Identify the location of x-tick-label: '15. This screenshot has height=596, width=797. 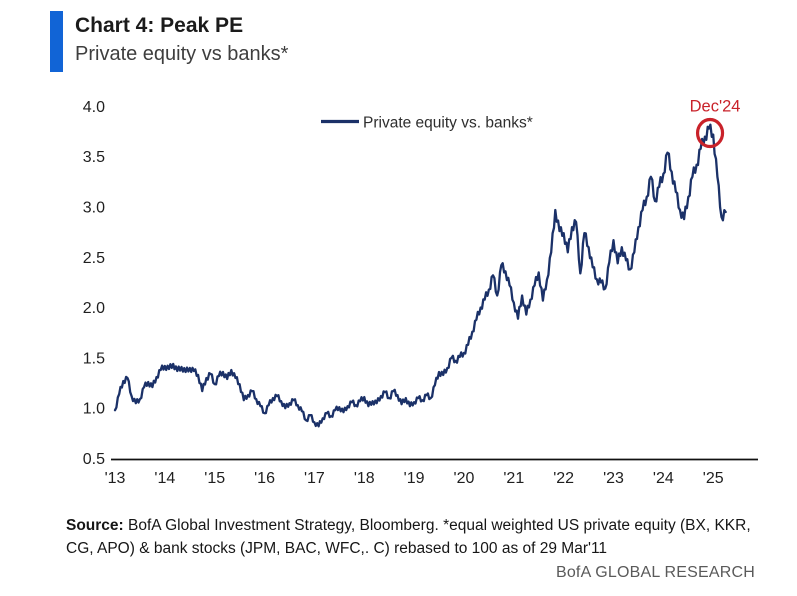
(214, 478).